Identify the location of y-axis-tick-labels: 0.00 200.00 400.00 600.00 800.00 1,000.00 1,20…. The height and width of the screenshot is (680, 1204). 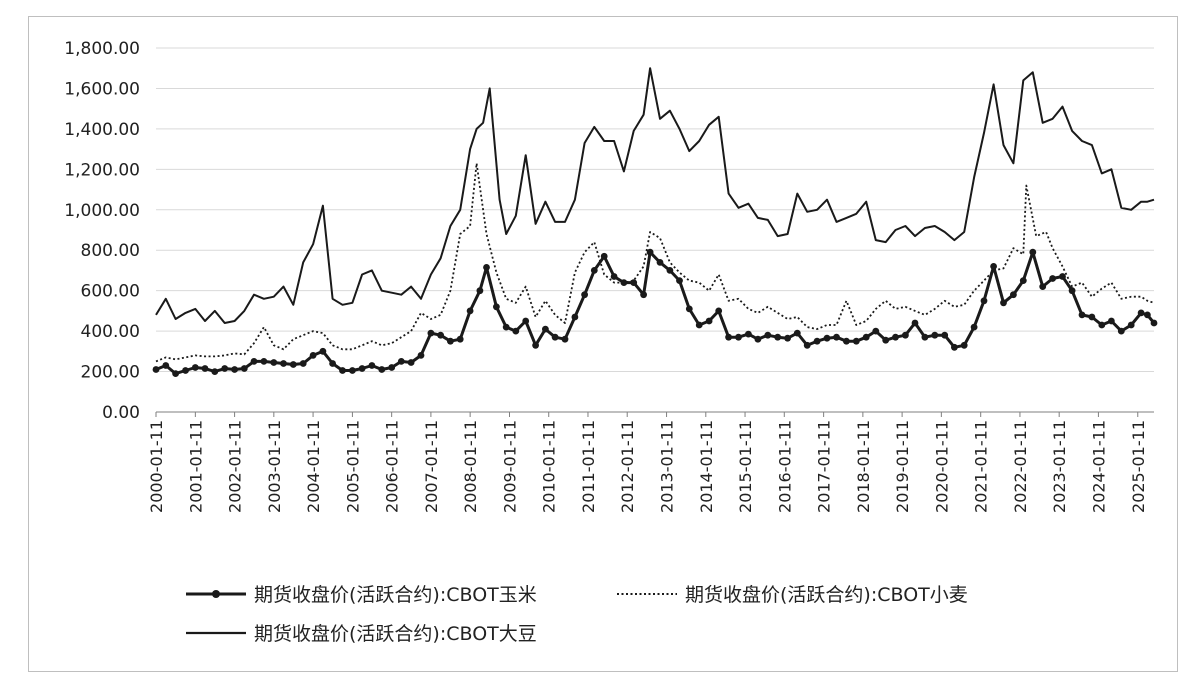
(102, 231).